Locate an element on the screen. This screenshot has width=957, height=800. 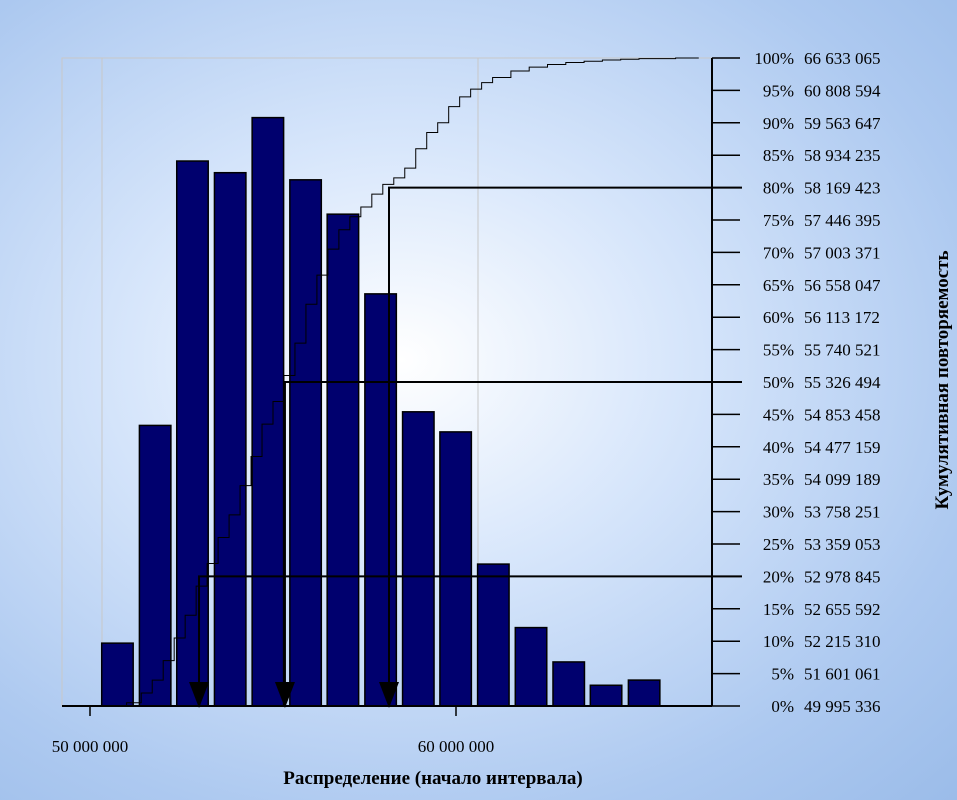
percentile-marker-line is located at coordinates (470, 631).